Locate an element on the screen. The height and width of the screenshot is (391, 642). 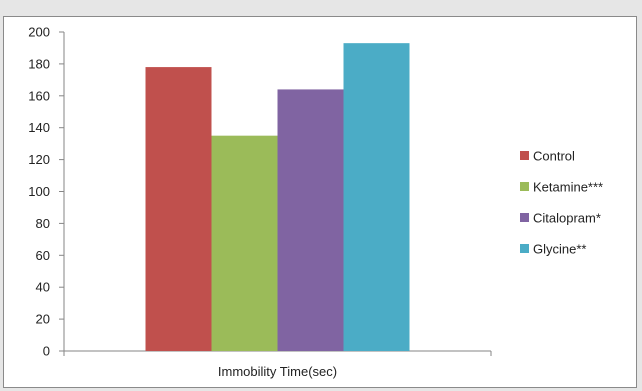
y-tick-label: 60 is located at coordinates (43, 255).